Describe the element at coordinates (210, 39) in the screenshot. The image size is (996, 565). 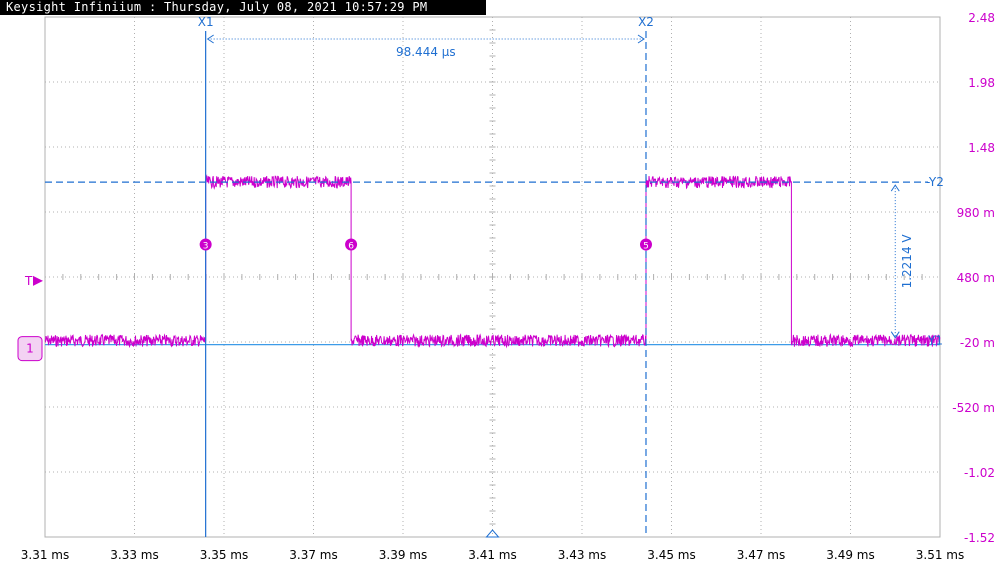
I see `delta-t-arrowhead-left` at that location.